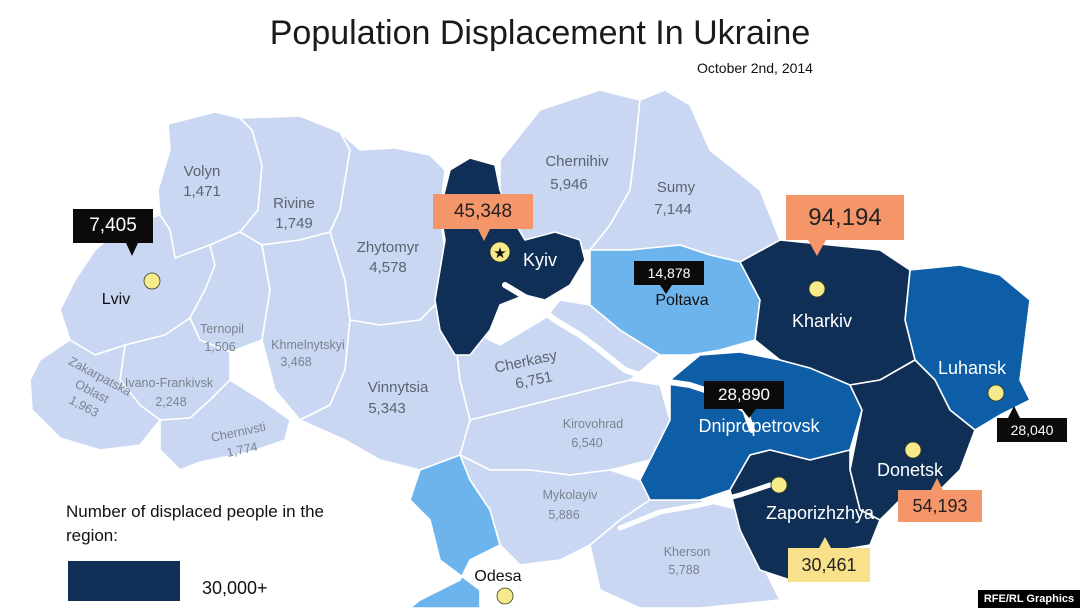 This screenshot has height=608, width=1080. I want to click on label-lviv: Lviv, so click(116, 299).